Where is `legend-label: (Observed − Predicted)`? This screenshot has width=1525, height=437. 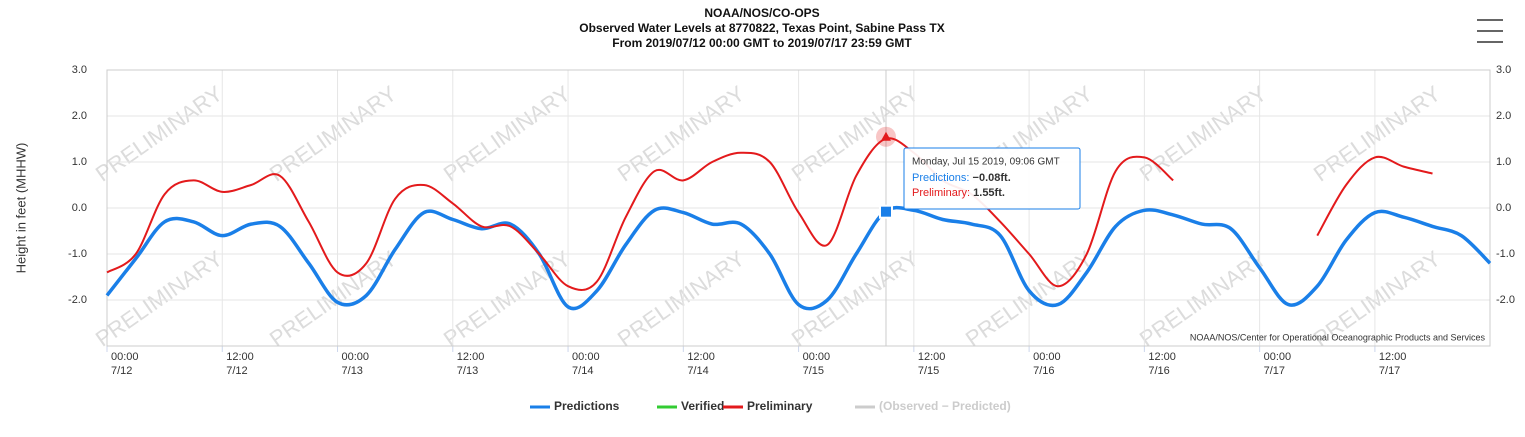
legend-label: (Observed − Predicted) is located at coordinates (945, 406).